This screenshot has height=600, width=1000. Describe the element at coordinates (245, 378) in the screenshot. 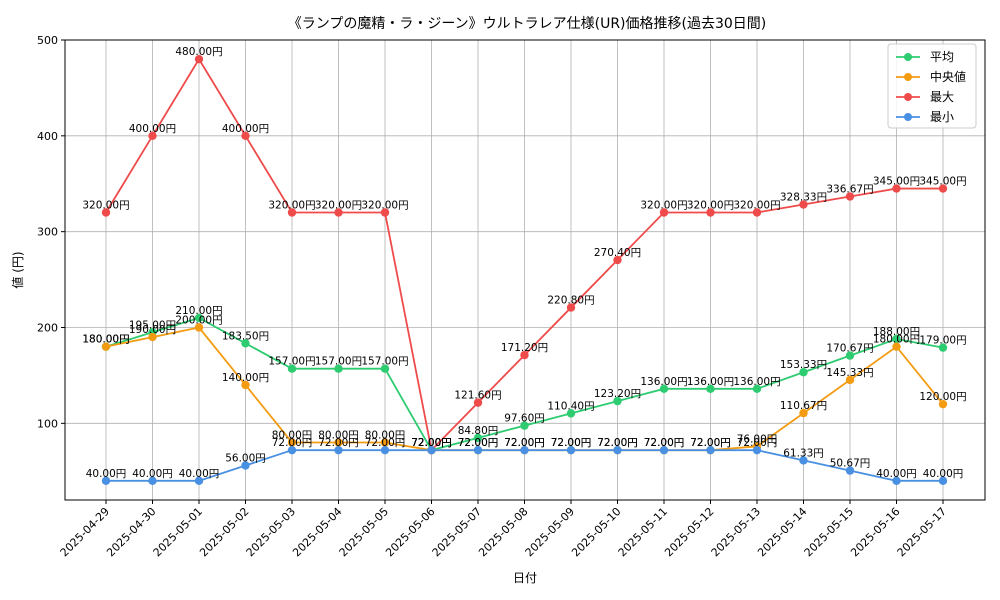

I see `data-label: 140.00円` at that location.